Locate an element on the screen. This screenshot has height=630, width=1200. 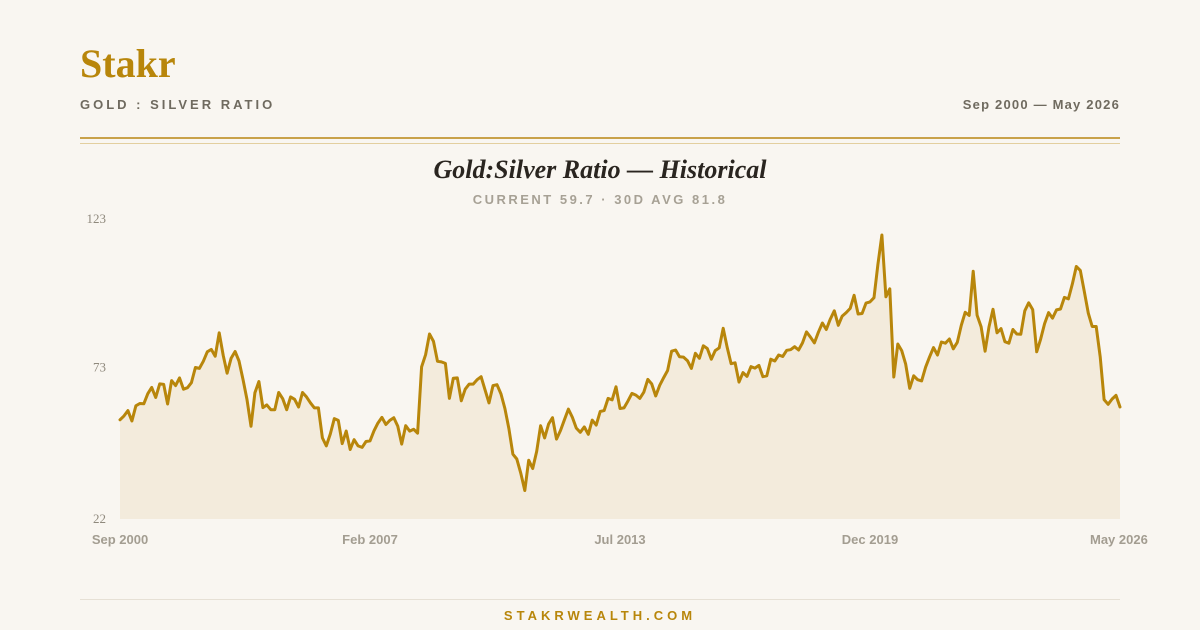
page-subtitle: GOLD : SILVER RATIO is located at coordinates (178, 104).